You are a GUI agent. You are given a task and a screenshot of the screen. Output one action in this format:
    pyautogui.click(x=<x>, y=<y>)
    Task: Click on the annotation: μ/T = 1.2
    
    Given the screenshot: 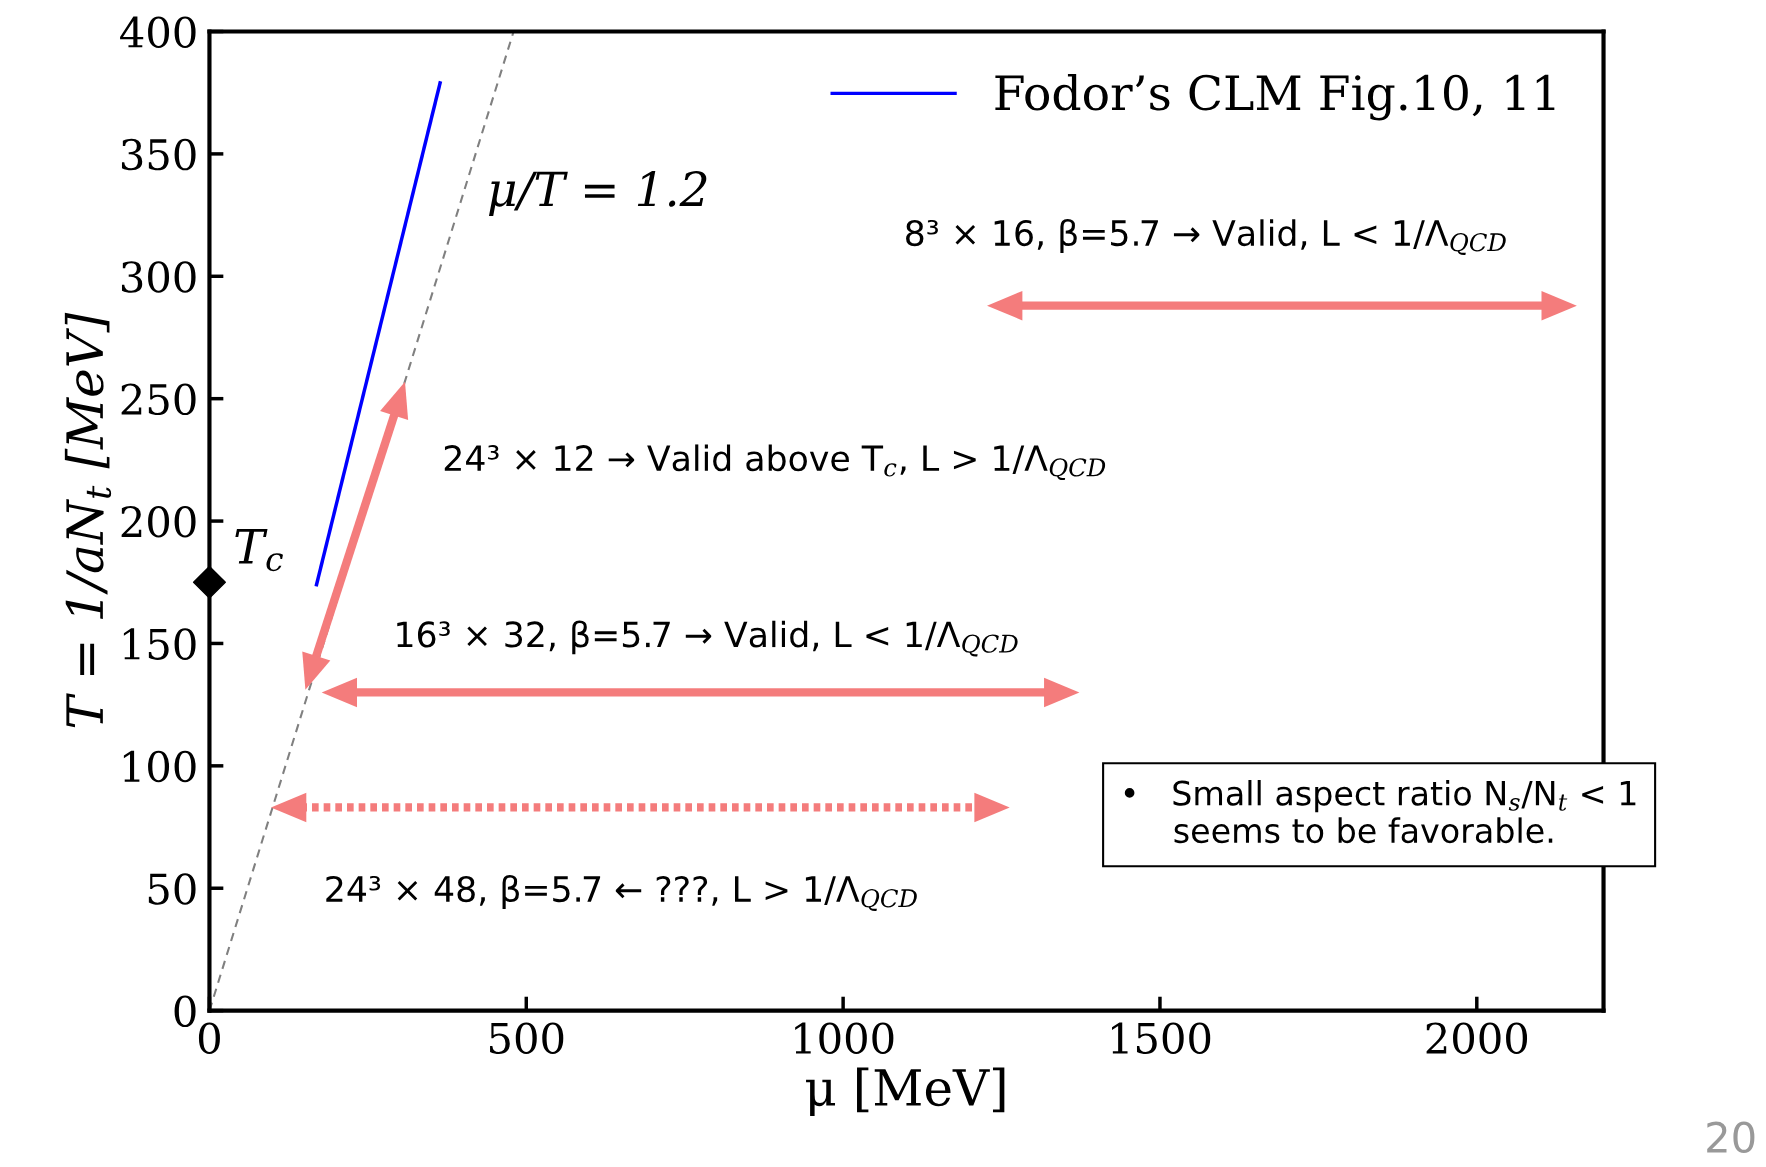 What is the action you would take?
    pyautogui.click(x=597, y=193)
    